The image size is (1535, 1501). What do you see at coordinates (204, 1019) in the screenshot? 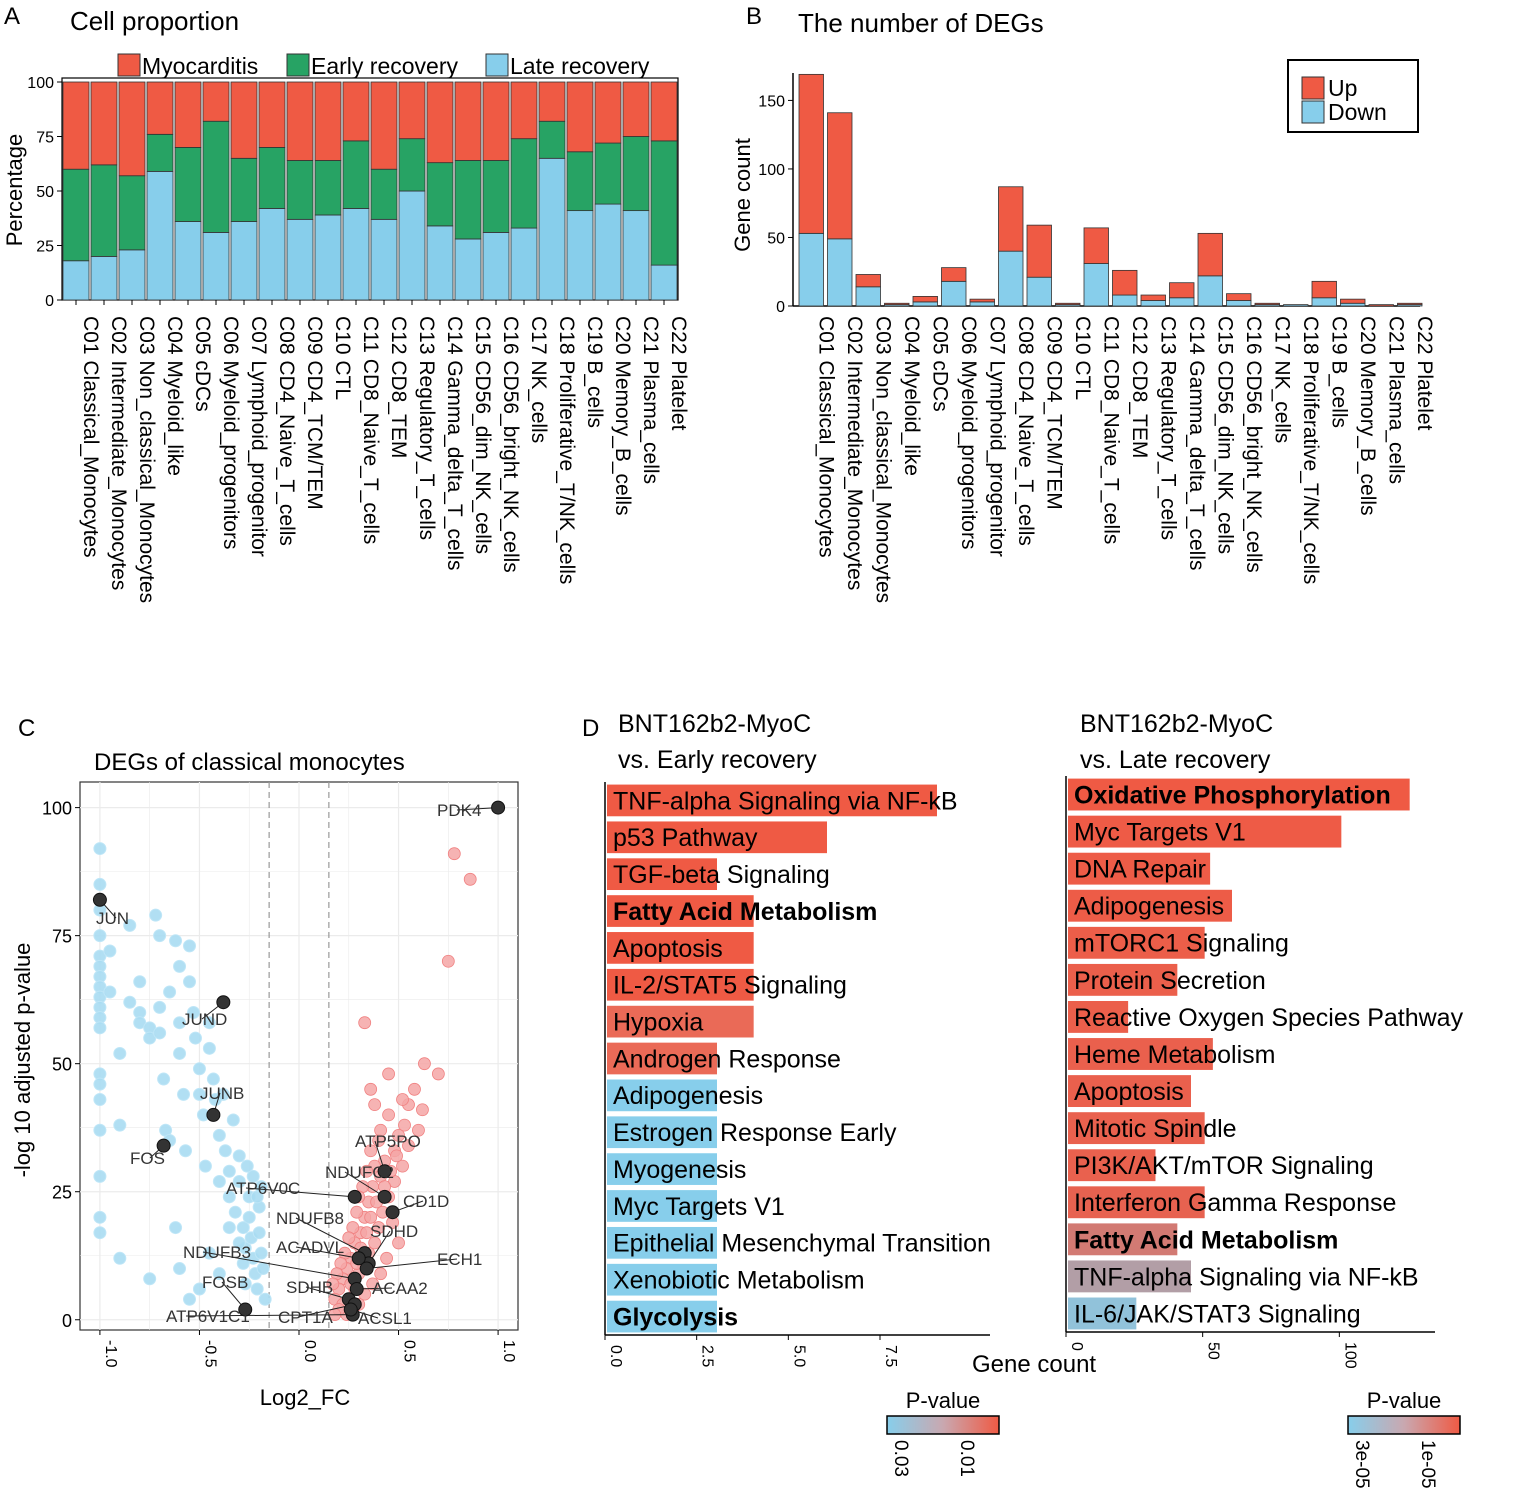
I see `c-gene-label: JUND` at bounding box center [204, 1019].